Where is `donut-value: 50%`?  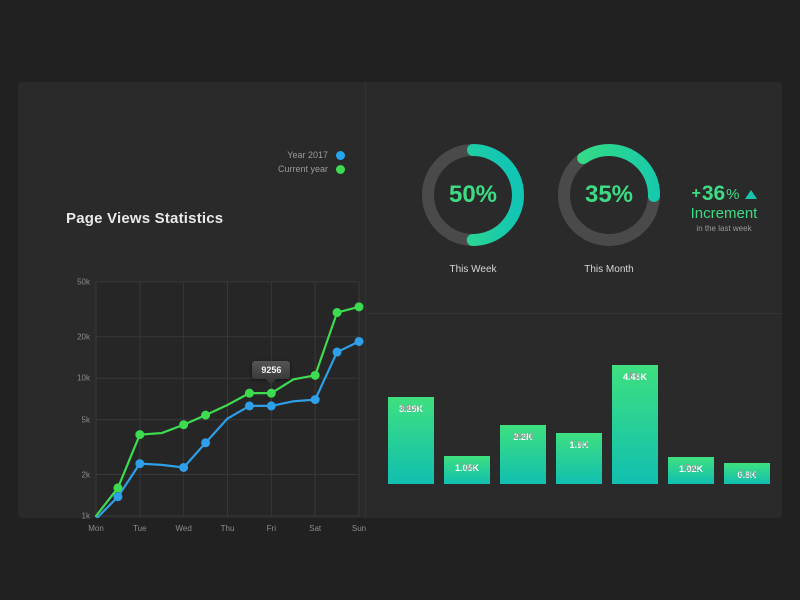
donut-value: 50% is located at coordinates (473, 194).